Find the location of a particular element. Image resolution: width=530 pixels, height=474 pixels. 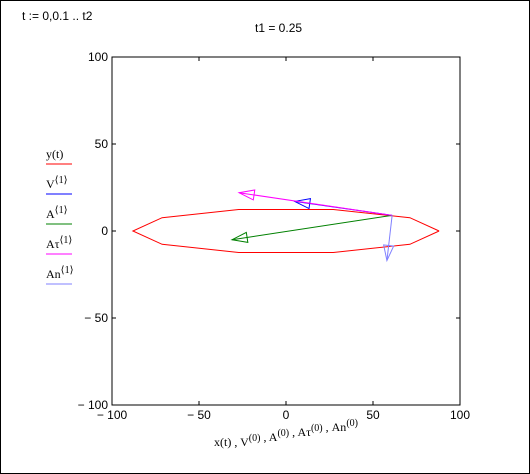

trajectory-curve-y is located at coordinates (285, 231).